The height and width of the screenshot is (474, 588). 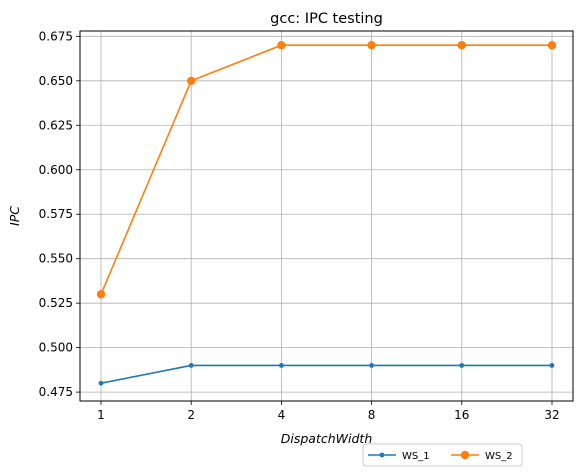 I want to click on y-tick-label: 0.525, so click(x=56, y=303).